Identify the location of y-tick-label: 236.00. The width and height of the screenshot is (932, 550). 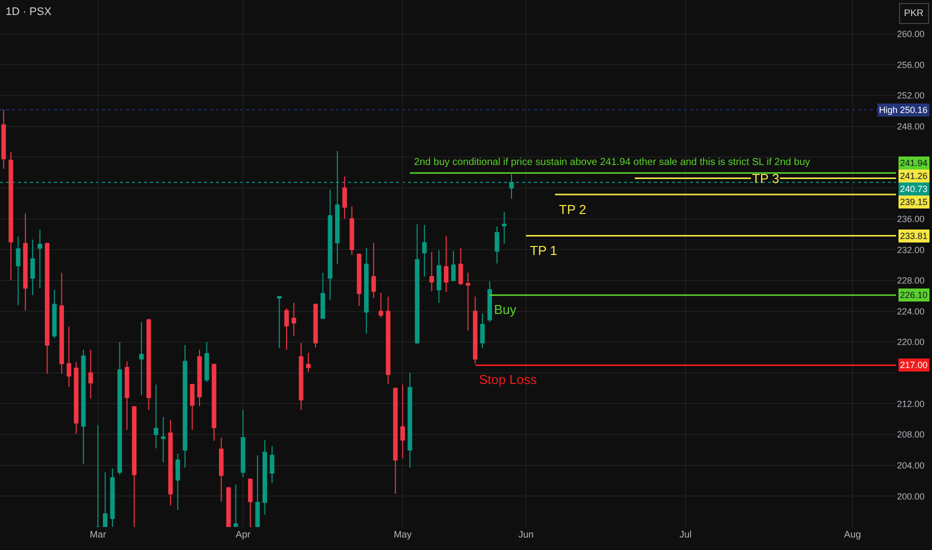
(911, 219).